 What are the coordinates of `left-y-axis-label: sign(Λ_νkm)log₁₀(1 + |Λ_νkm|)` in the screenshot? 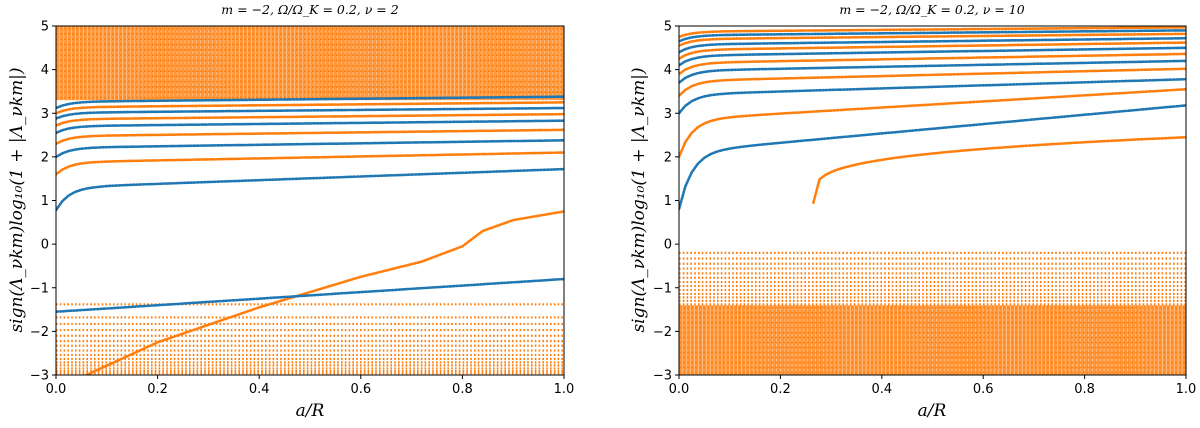 It's located at (17, 199).